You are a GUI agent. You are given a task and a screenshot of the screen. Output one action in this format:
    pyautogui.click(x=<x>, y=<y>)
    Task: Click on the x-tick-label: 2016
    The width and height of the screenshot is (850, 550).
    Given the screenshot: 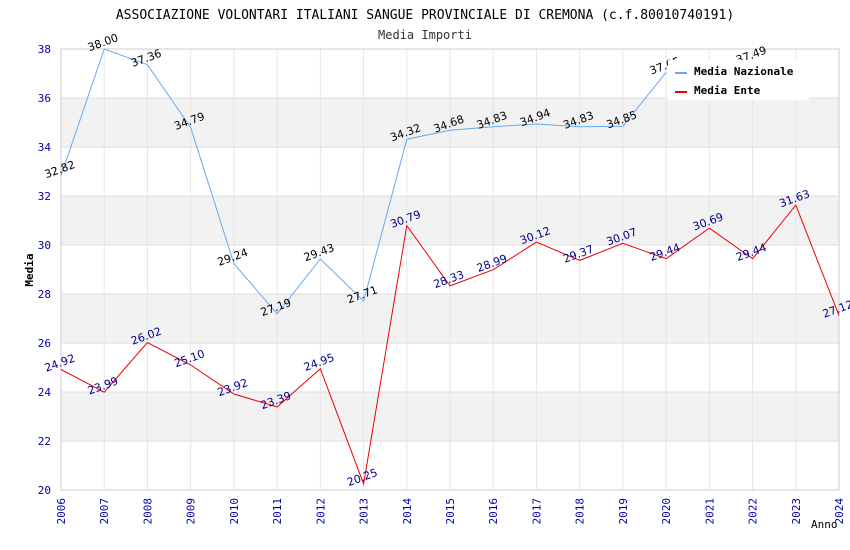 What is the action you would take?
    pyautogui.click(x=493, y=511)
    